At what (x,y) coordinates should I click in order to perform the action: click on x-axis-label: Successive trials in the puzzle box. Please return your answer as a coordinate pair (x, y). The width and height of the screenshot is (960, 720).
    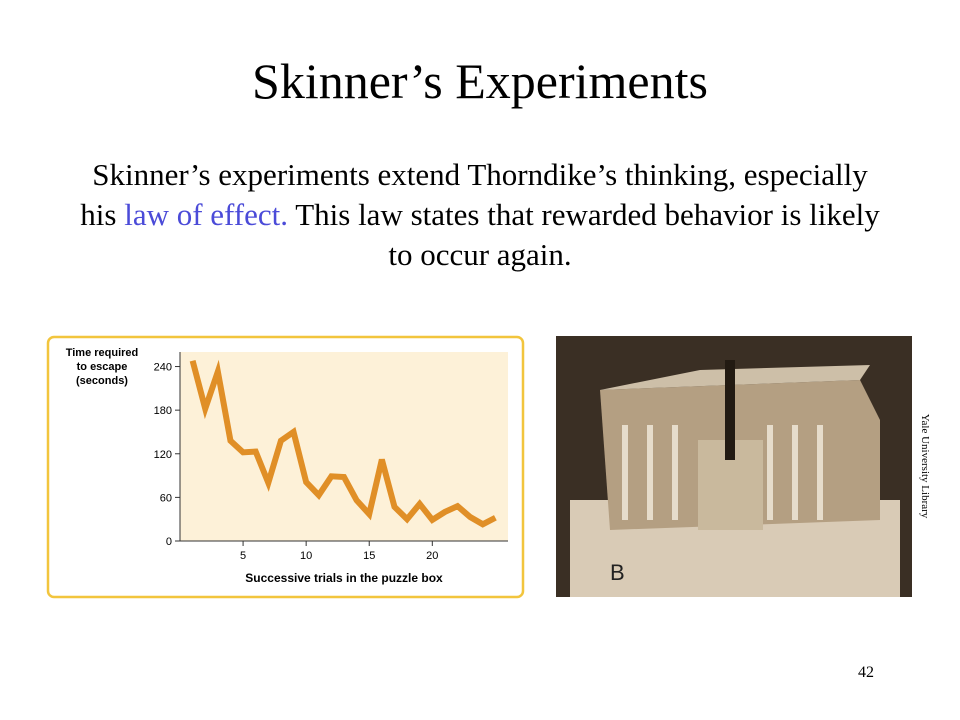
    Looking at the image, I should click on (344, 578).